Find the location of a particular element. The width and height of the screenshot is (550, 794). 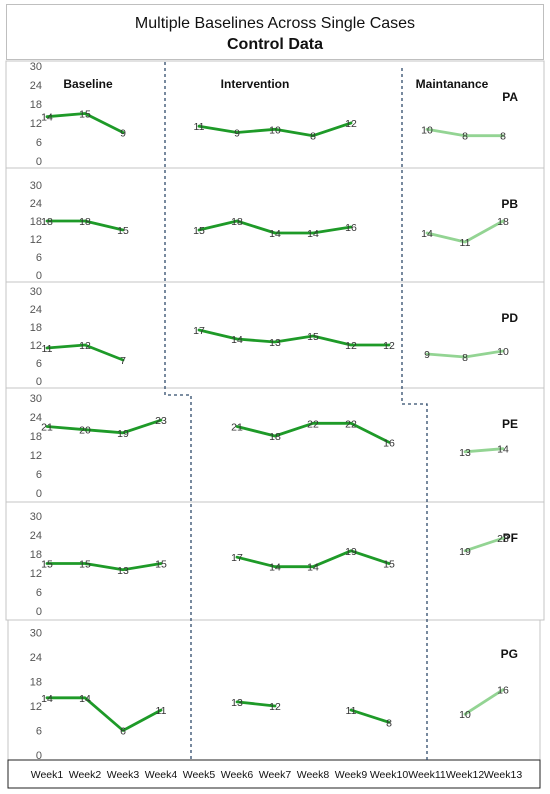

phase-label-baseline: Baseline is located at coordinates (88, 84).